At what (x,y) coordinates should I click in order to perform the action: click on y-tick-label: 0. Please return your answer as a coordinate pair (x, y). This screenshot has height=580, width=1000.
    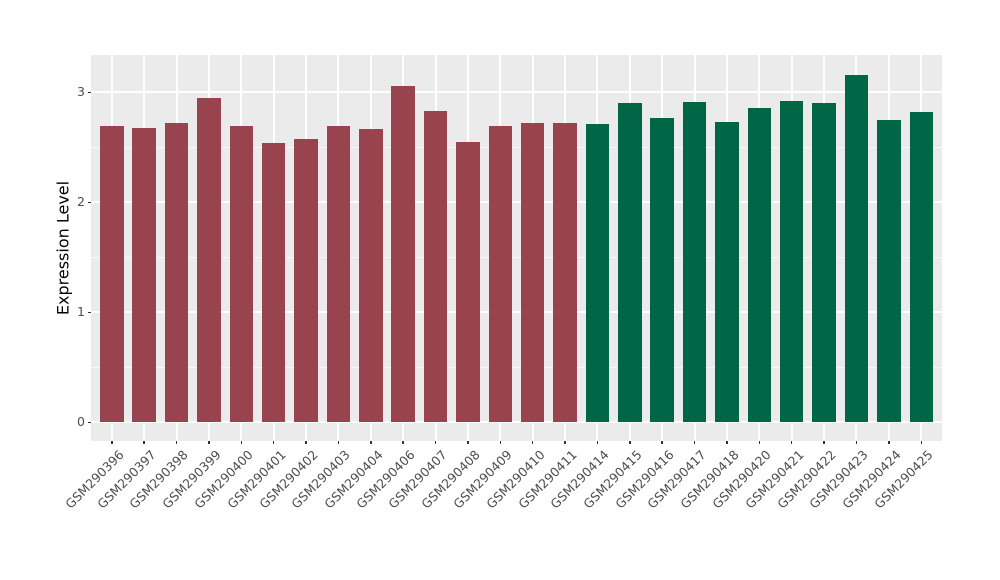
    Looking at the image, I should click on (81, 422).